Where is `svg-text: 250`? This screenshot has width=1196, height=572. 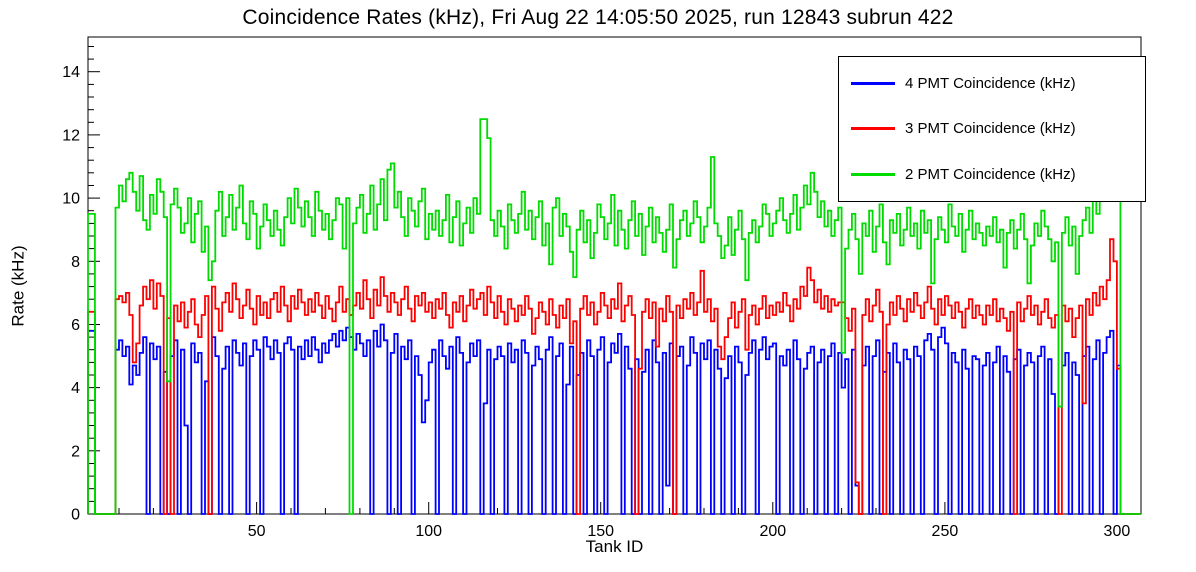 svg-text: 250 is located at coordinates (945, 531).